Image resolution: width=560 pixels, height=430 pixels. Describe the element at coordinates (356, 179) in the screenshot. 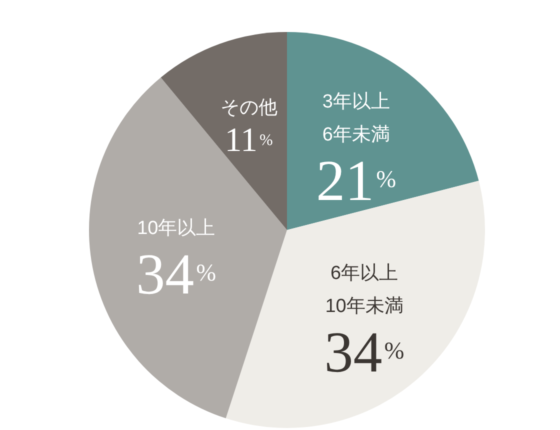

I see `data-label: 21%` at that location.